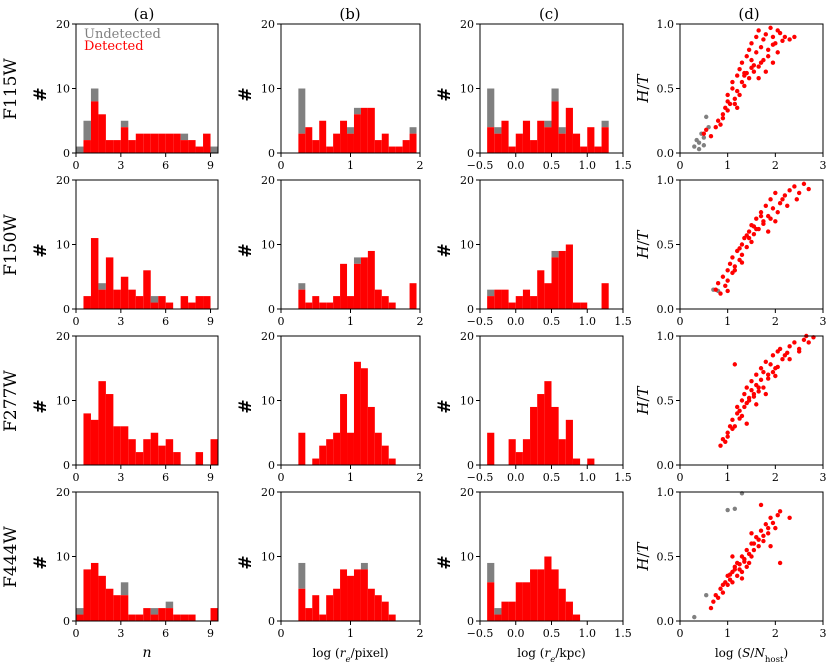 The image size is (831, 663). I want to click on x-tick-label: 6, so click(165, 321).